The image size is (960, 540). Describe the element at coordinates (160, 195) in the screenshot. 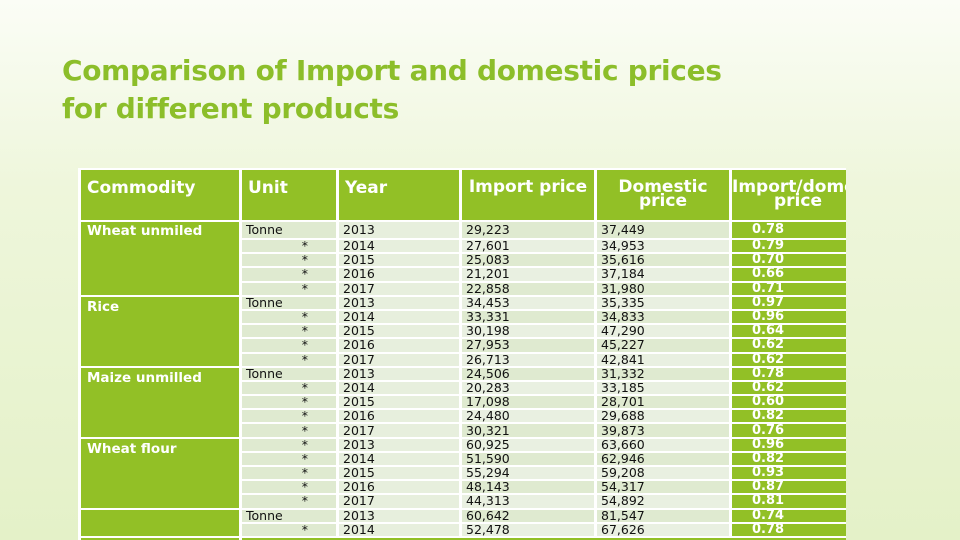

I see `header-commodity: Commodity` at that location.